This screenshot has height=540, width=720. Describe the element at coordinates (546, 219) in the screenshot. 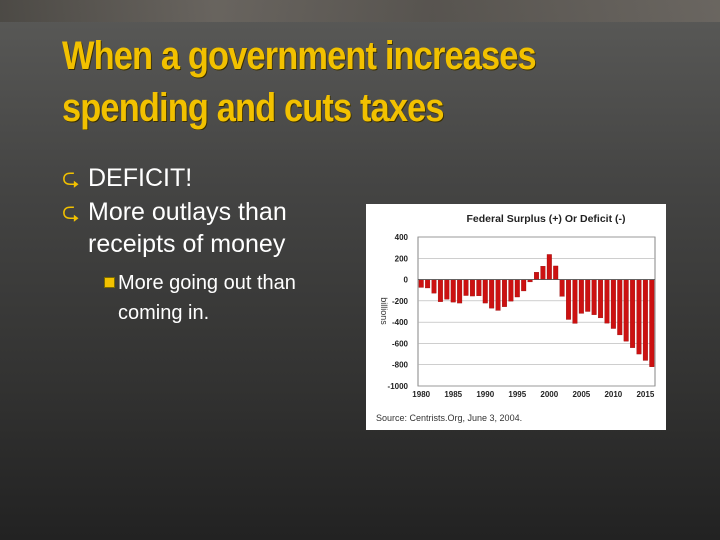

I see `chart-title: Federal Surplus (+) Or Deficit (-)` at that location.